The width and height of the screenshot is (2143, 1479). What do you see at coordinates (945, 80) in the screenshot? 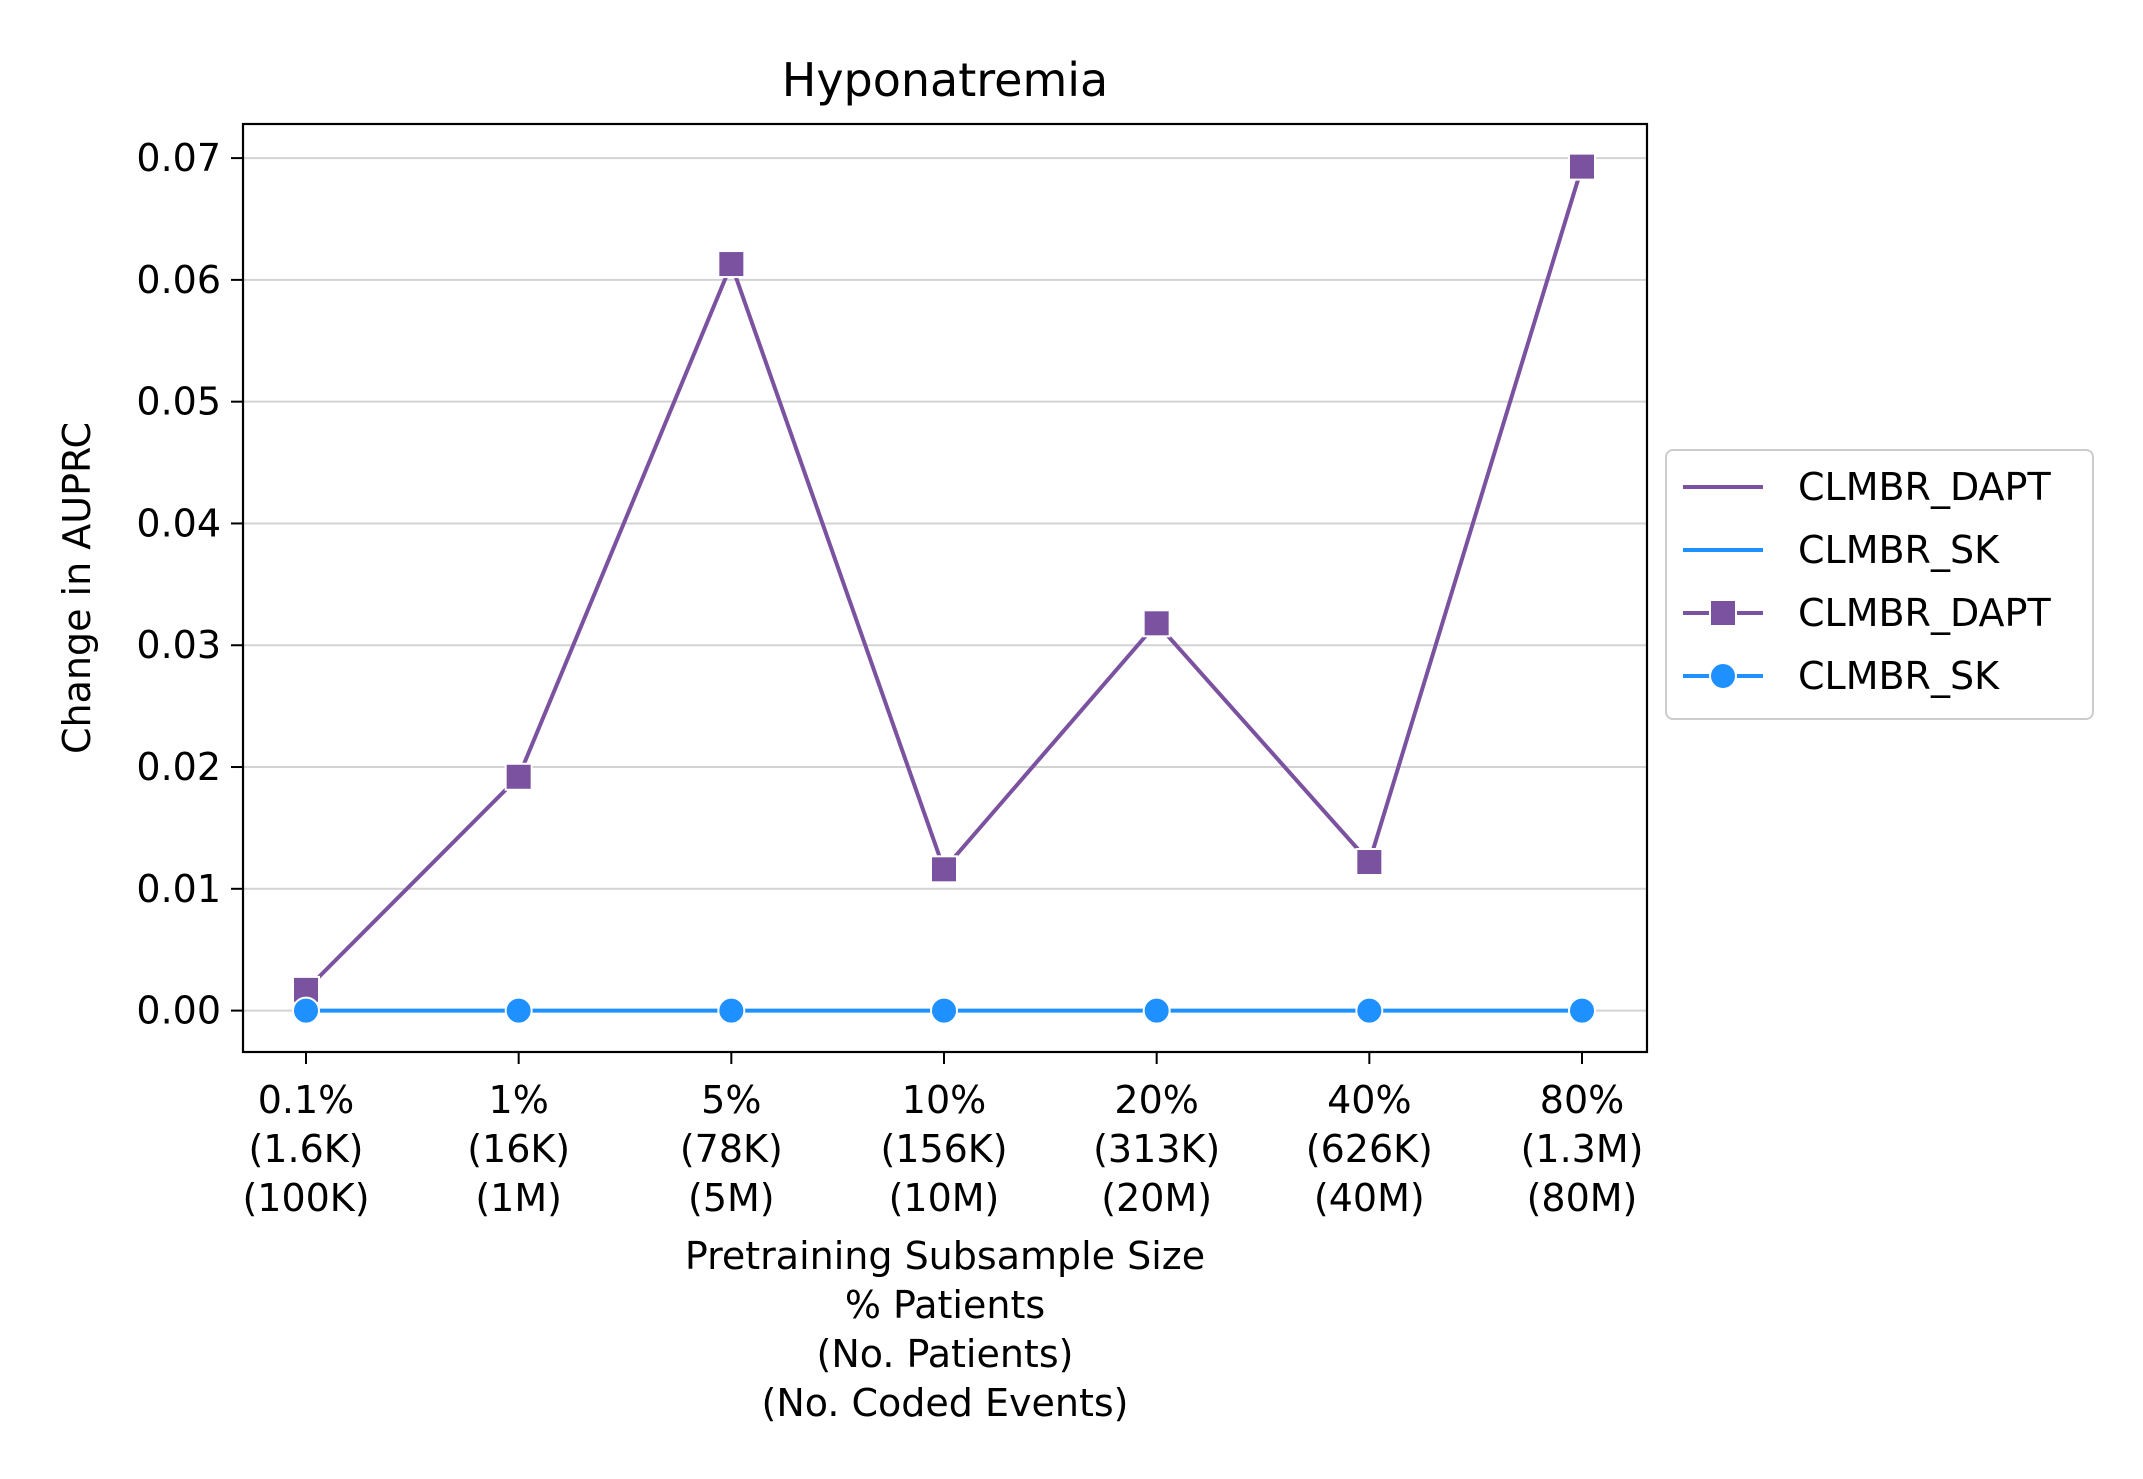
I see `chart-title: Hyponatremia` at bounding box center [945, 80].